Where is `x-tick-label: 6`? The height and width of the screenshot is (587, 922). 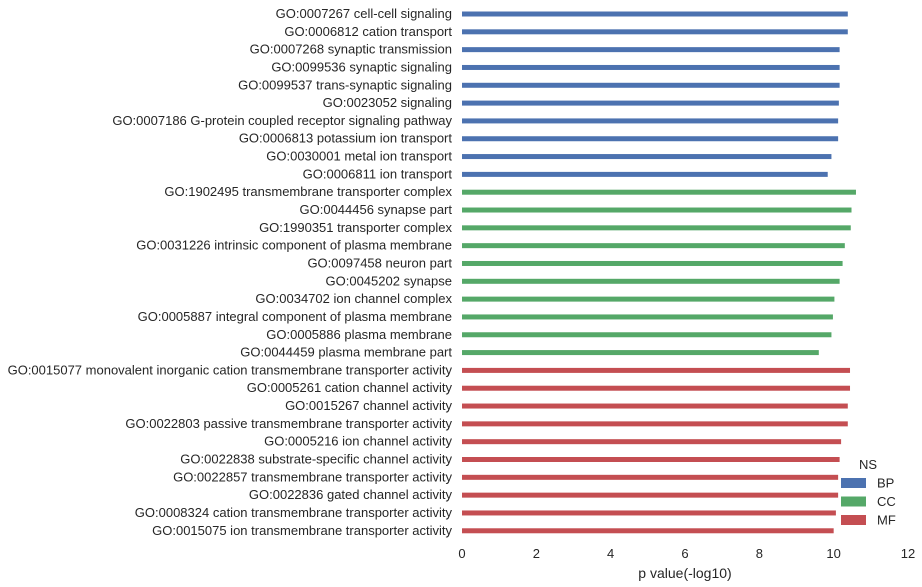 x-tick-label: 6 is located at coordinates (684, 553).